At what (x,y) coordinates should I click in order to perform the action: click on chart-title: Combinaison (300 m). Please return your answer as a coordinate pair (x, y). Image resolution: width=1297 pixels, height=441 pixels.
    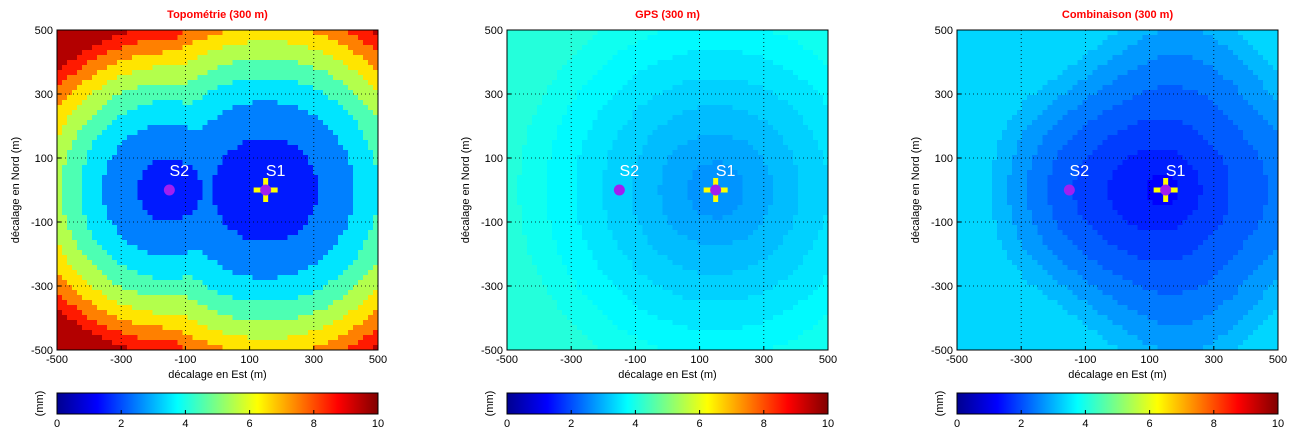
    Looking at the image, I should click on (1118, 15).